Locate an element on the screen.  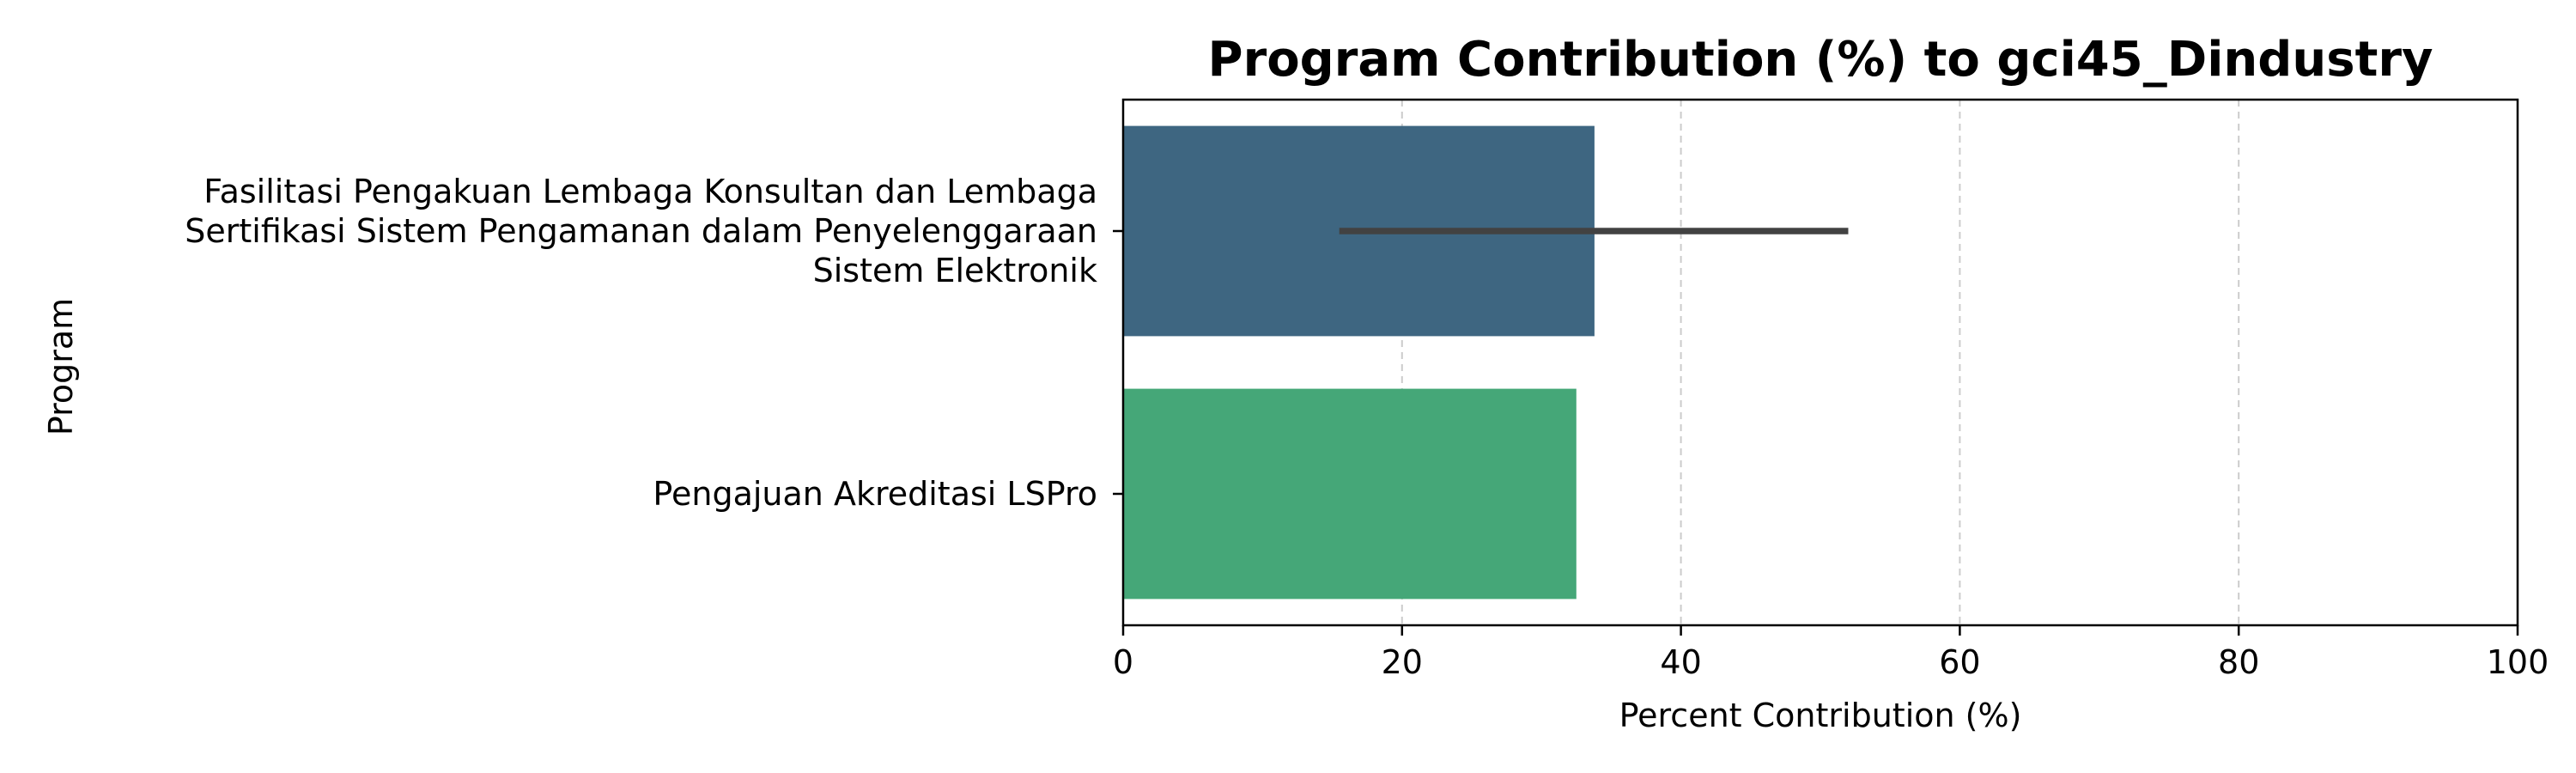
y-axis-title: Program is located at coordinates (61, 367).